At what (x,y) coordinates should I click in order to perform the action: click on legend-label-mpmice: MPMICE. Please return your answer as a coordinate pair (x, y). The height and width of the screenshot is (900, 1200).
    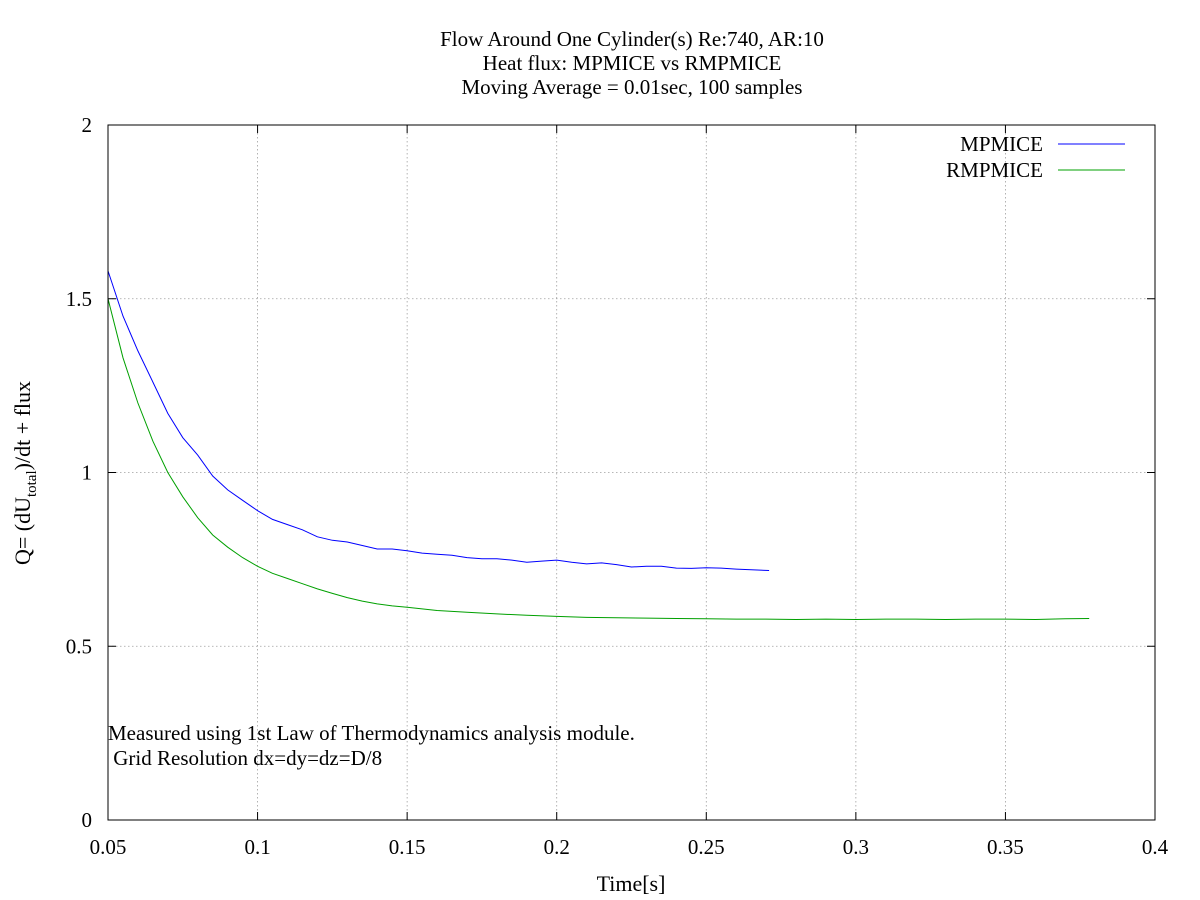
    Looking at the image, I should click on (1001, 144).